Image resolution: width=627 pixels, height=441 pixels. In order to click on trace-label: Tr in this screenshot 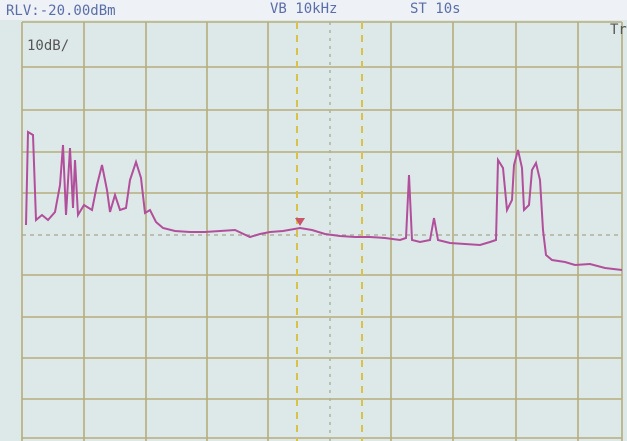, I will do `click(618, 30)`.